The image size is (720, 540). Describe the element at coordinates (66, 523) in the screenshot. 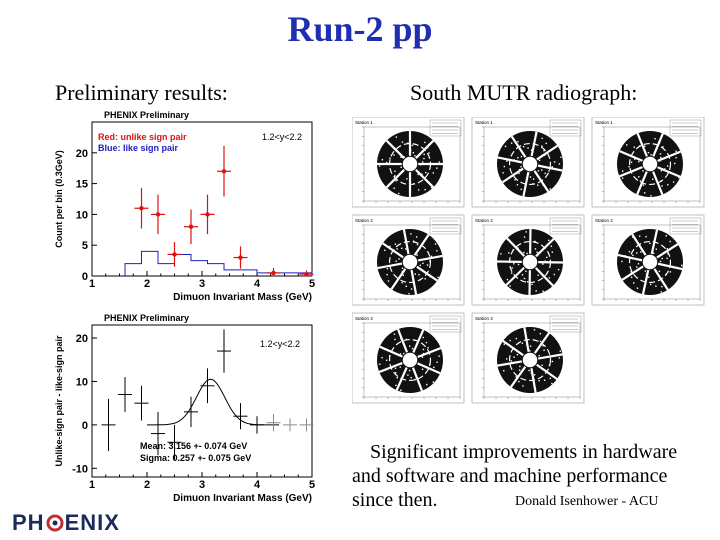

I see `phenix-logo: PH ENIX` at that location.